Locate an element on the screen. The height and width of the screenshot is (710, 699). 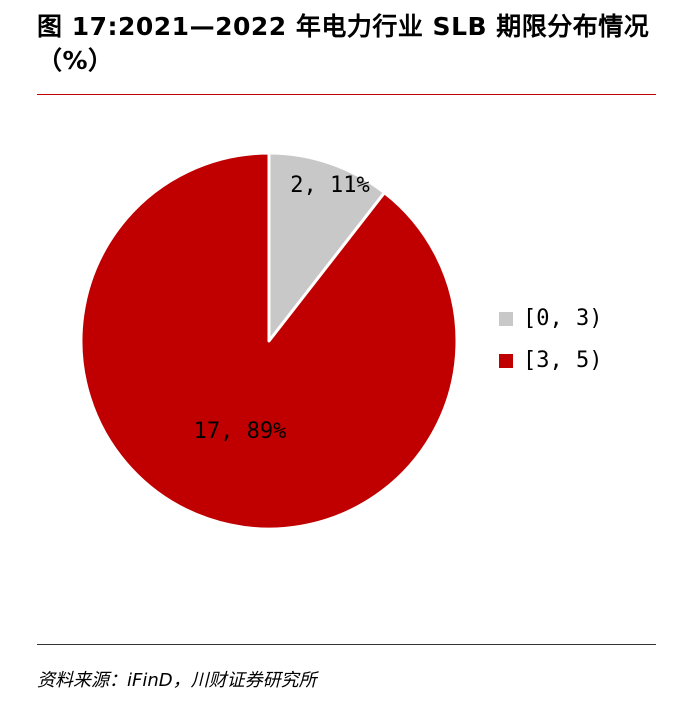
legend-label-2: [3, 5) is located at coordinates (562, 360).